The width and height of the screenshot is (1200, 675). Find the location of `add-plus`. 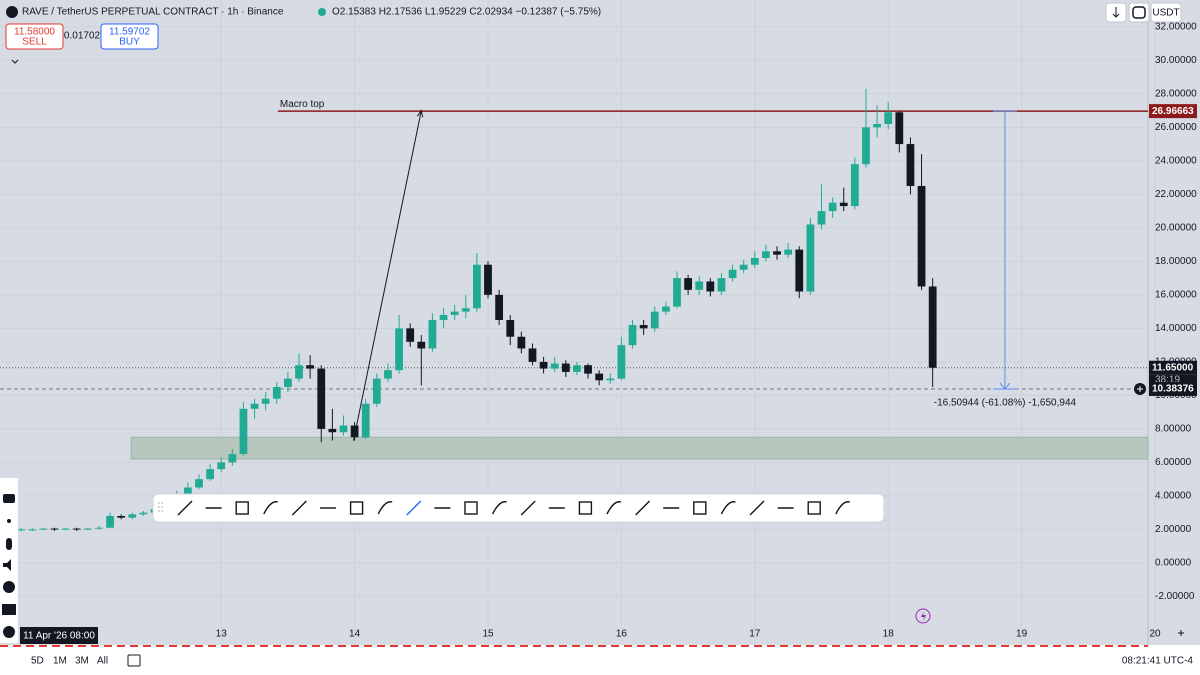

add-plus is located at coordinates (1140, 389).